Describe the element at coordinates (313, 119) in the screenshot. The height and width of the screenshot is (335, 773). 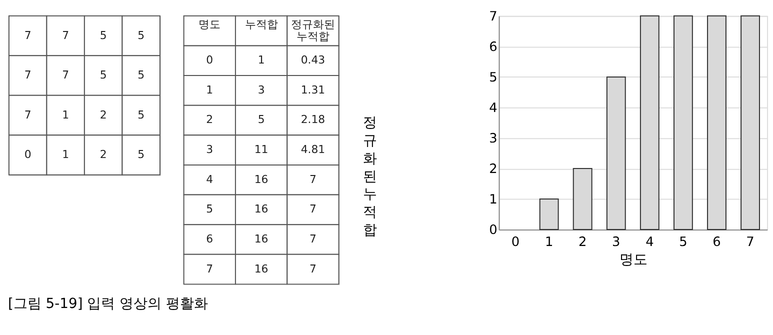
I see `data-label: 2.18` at that location.